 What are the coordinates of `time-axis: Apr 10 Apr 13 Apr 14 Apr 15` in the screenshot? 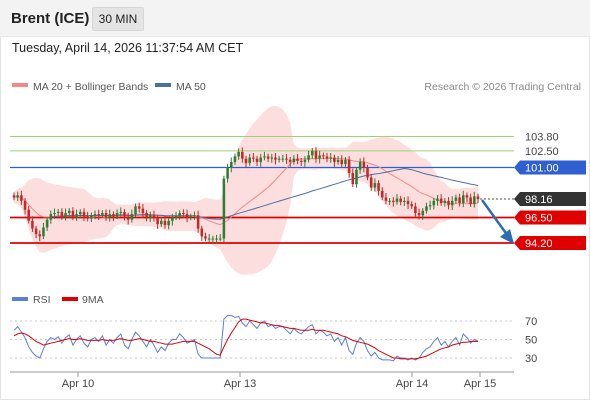 It's located at (262, 380).